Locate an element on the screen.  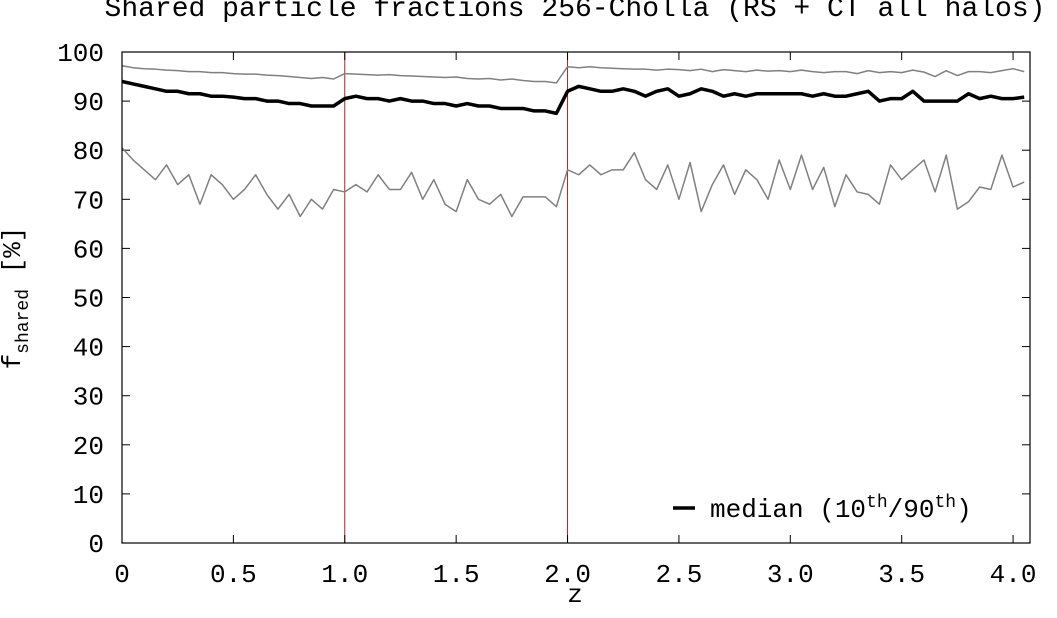
y-tick-label: 60 is located at coordinates (88, 250).